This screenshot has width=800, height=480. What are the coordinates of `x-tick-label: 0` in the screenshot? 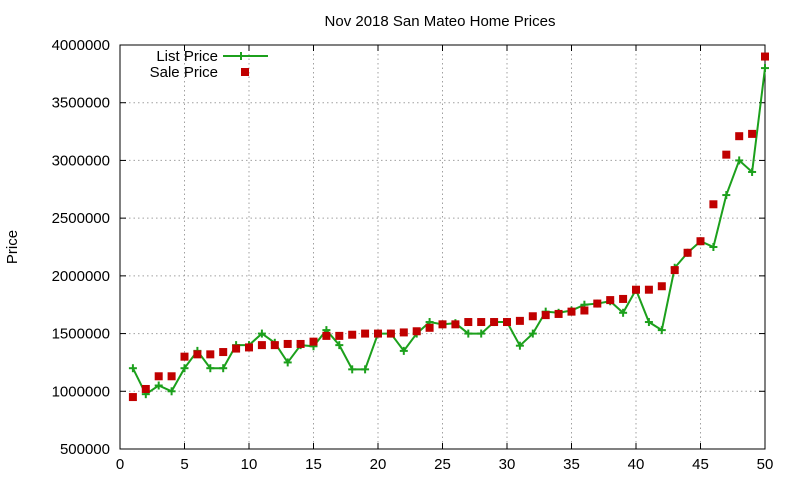 It's located at (120, 464).